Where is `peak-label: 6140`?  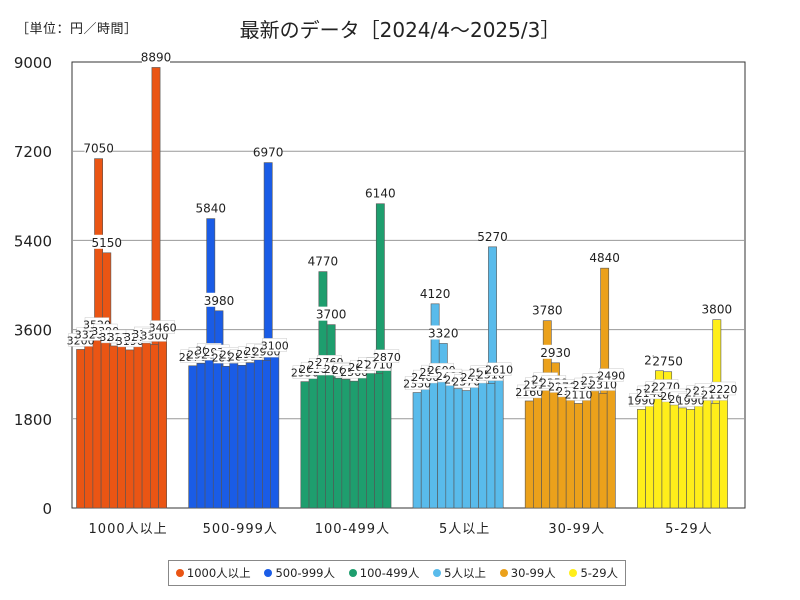
peak-label: 6140 is located at coordinates (380, 194).